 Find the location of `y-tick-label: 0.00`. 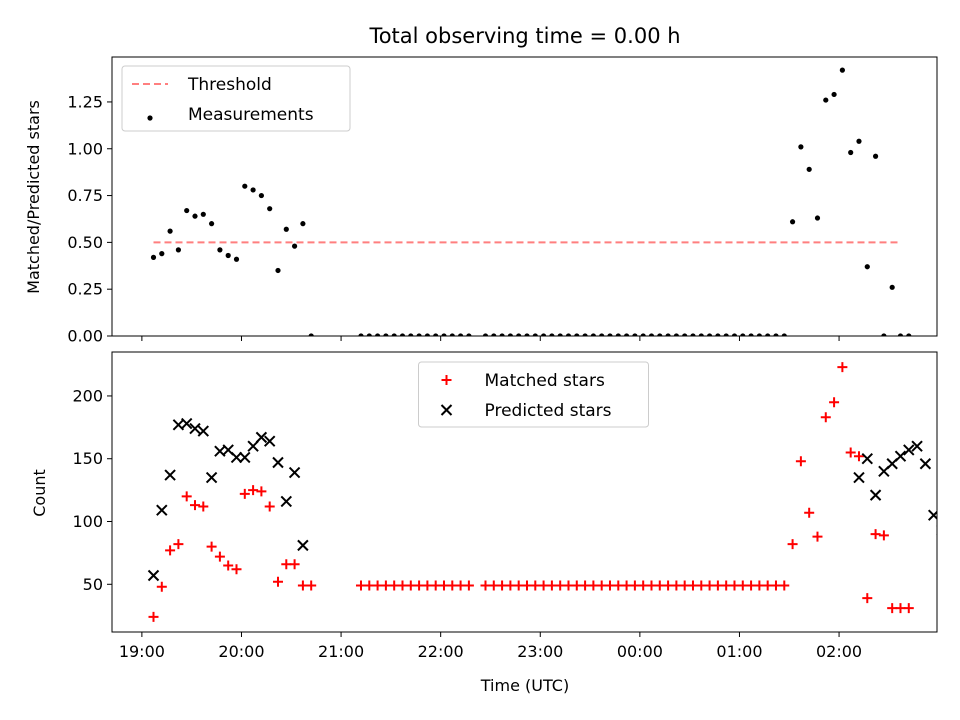

y-tick-label: 0.00 is located at coordinates (85, 336).